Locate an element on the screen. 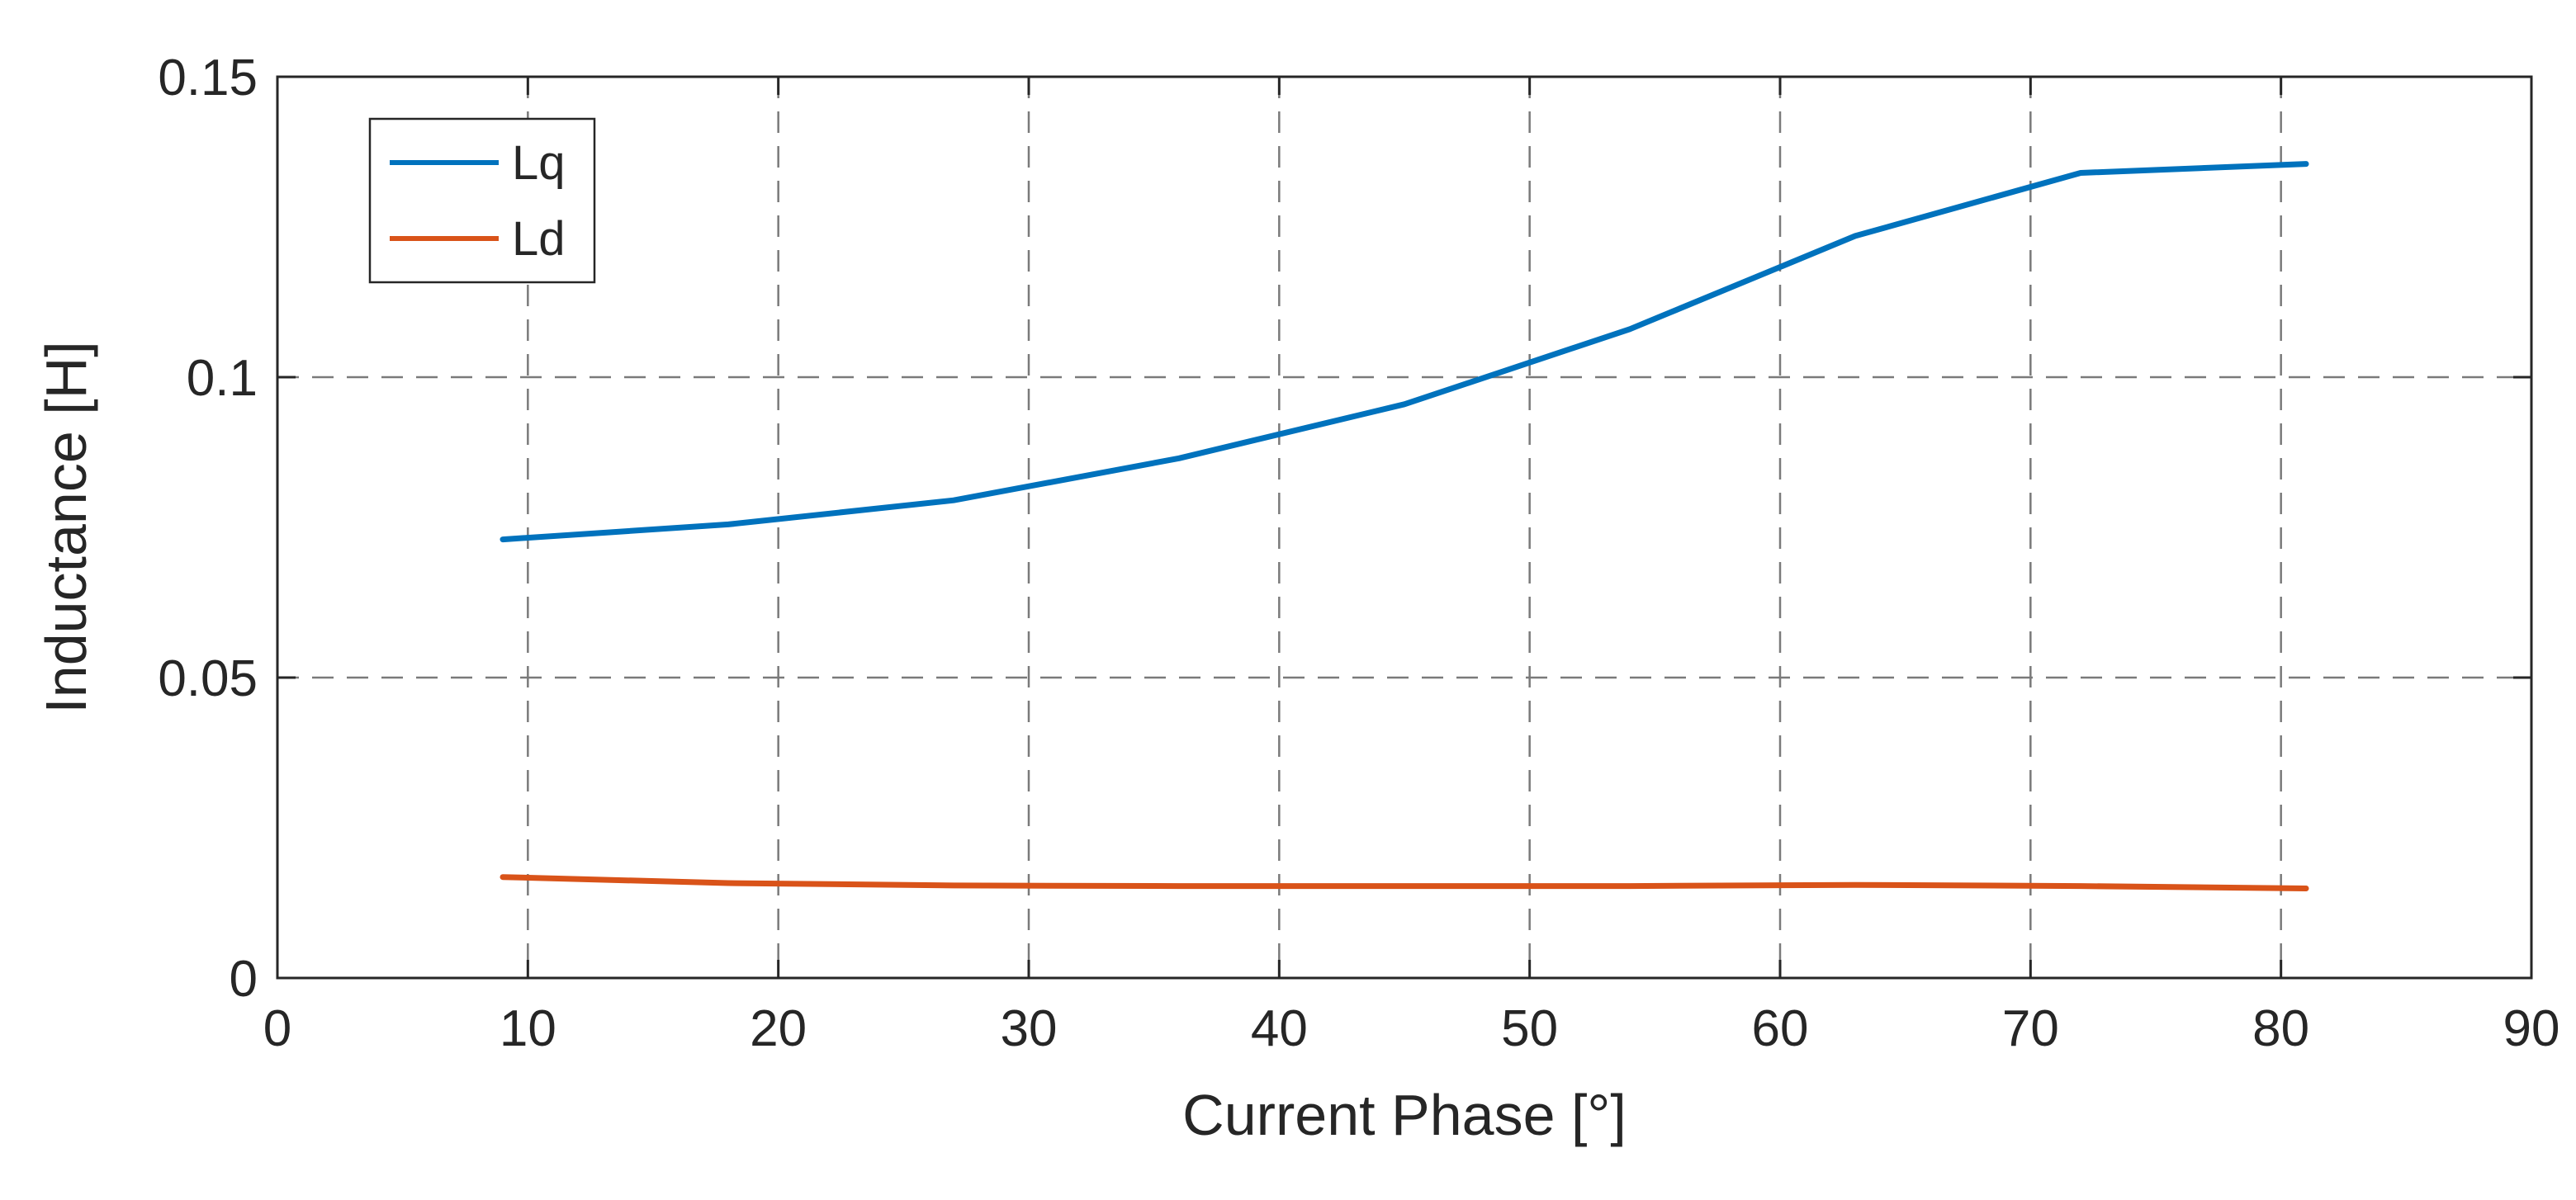  x-tick-label-6: 60 is located at coordinates (1780, 1028).